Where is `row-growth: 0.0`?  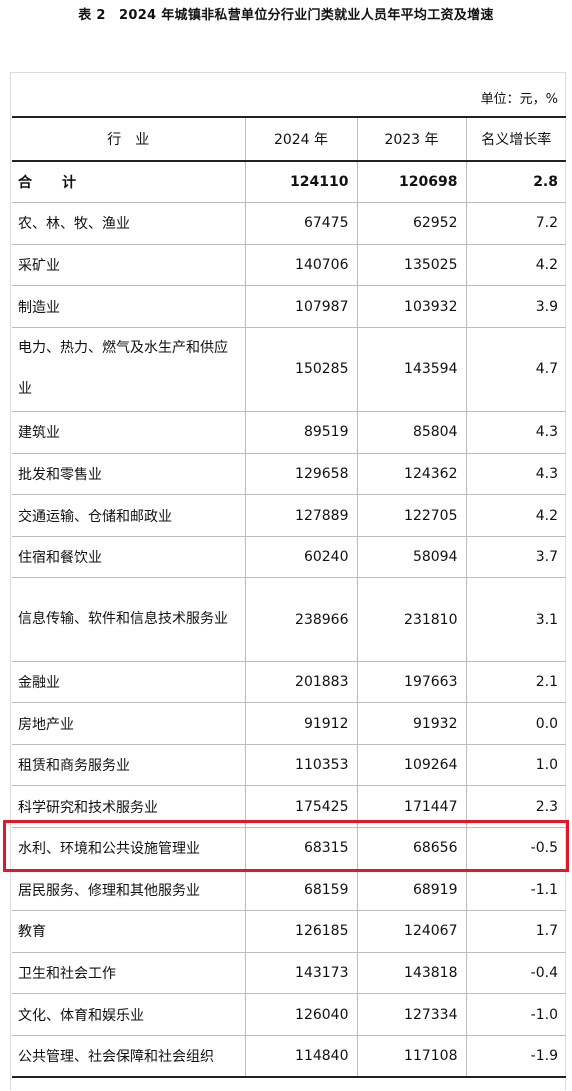 row-growth: 0.0 is located at coordinates (515, 723).